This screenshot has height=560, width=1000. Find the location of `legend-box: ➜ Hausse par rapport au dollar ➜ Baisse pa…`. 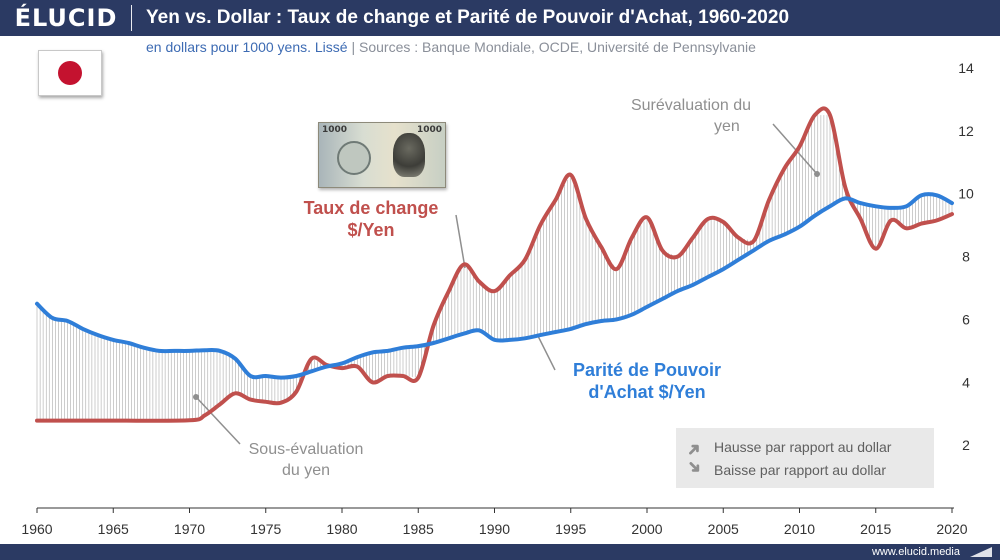

legend-box: ➜ Hausse par rapport au dollar ➜ Baisse pa… is located at coordinates (805, 458).